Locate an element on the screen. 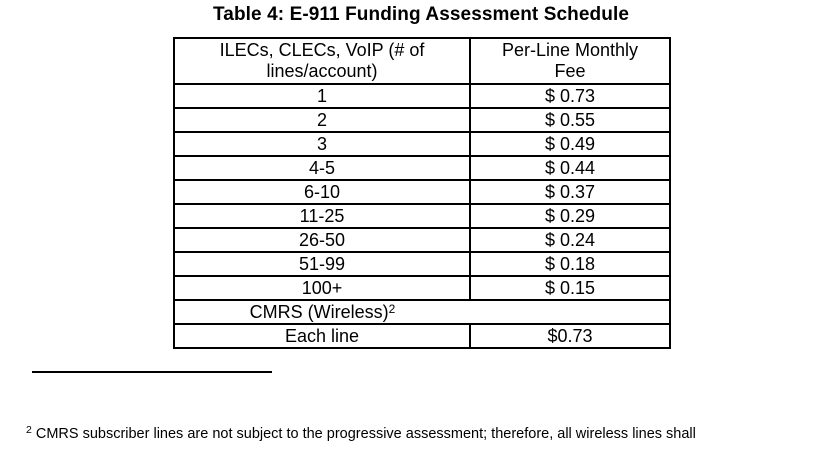 This screenshot has width=830, height=474. table-row: 4-5 $ 0.44 is located at coordinates (422, 168).